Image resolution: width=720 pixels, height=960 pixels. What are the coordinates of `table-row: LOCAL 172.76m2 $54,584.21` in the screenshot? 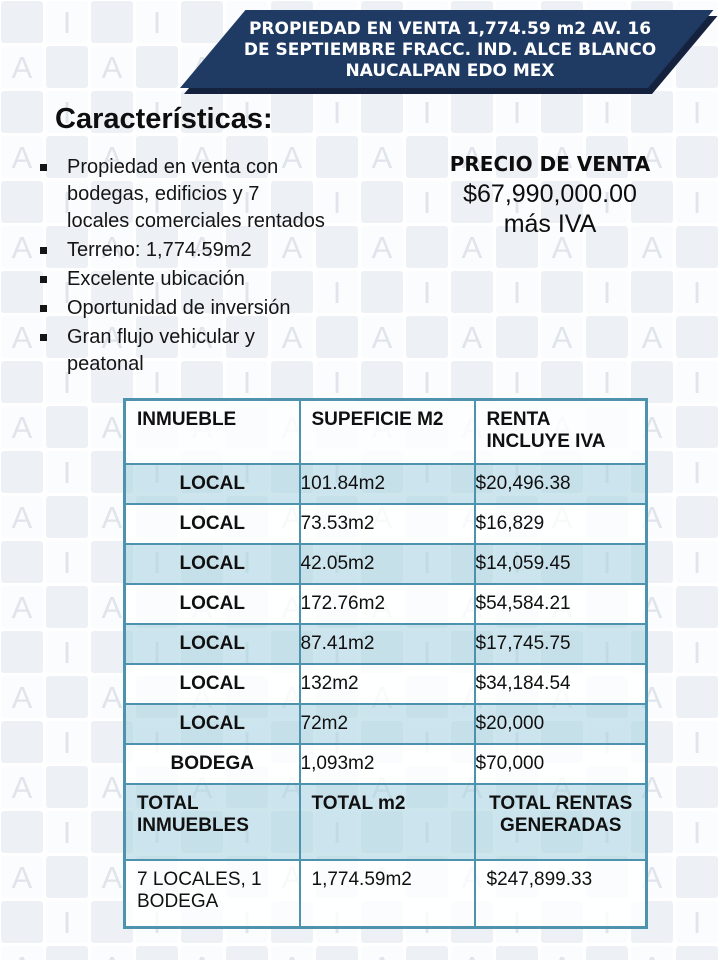 It's located at (385, 603).